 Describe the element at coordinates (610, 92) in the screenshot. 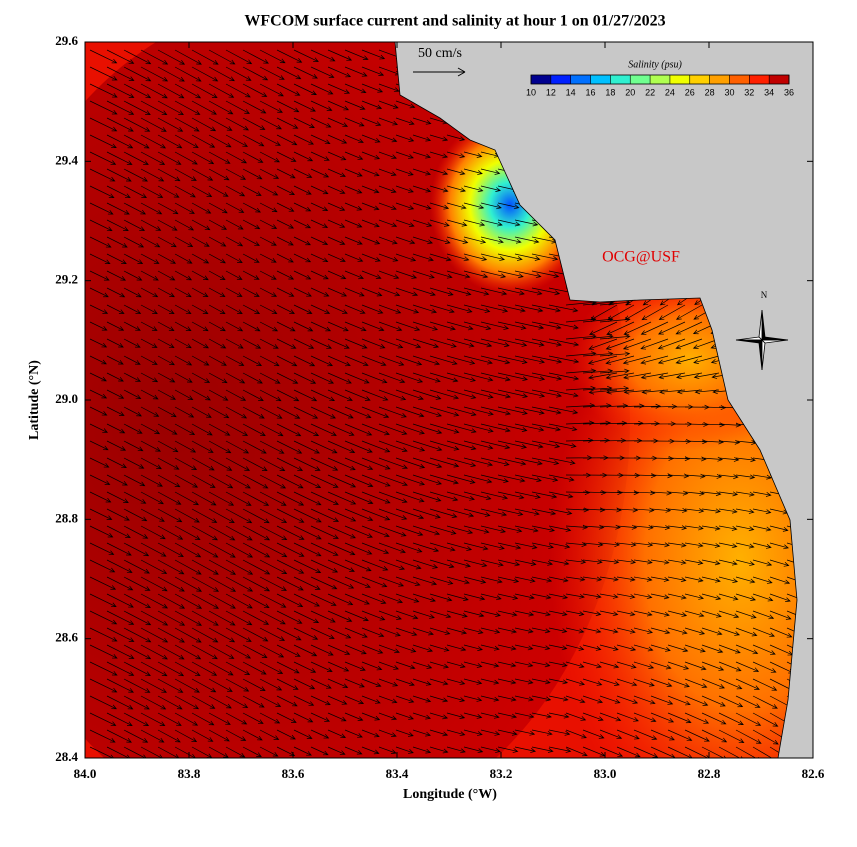

I see `colorbar-tick-label: 18` at that location.